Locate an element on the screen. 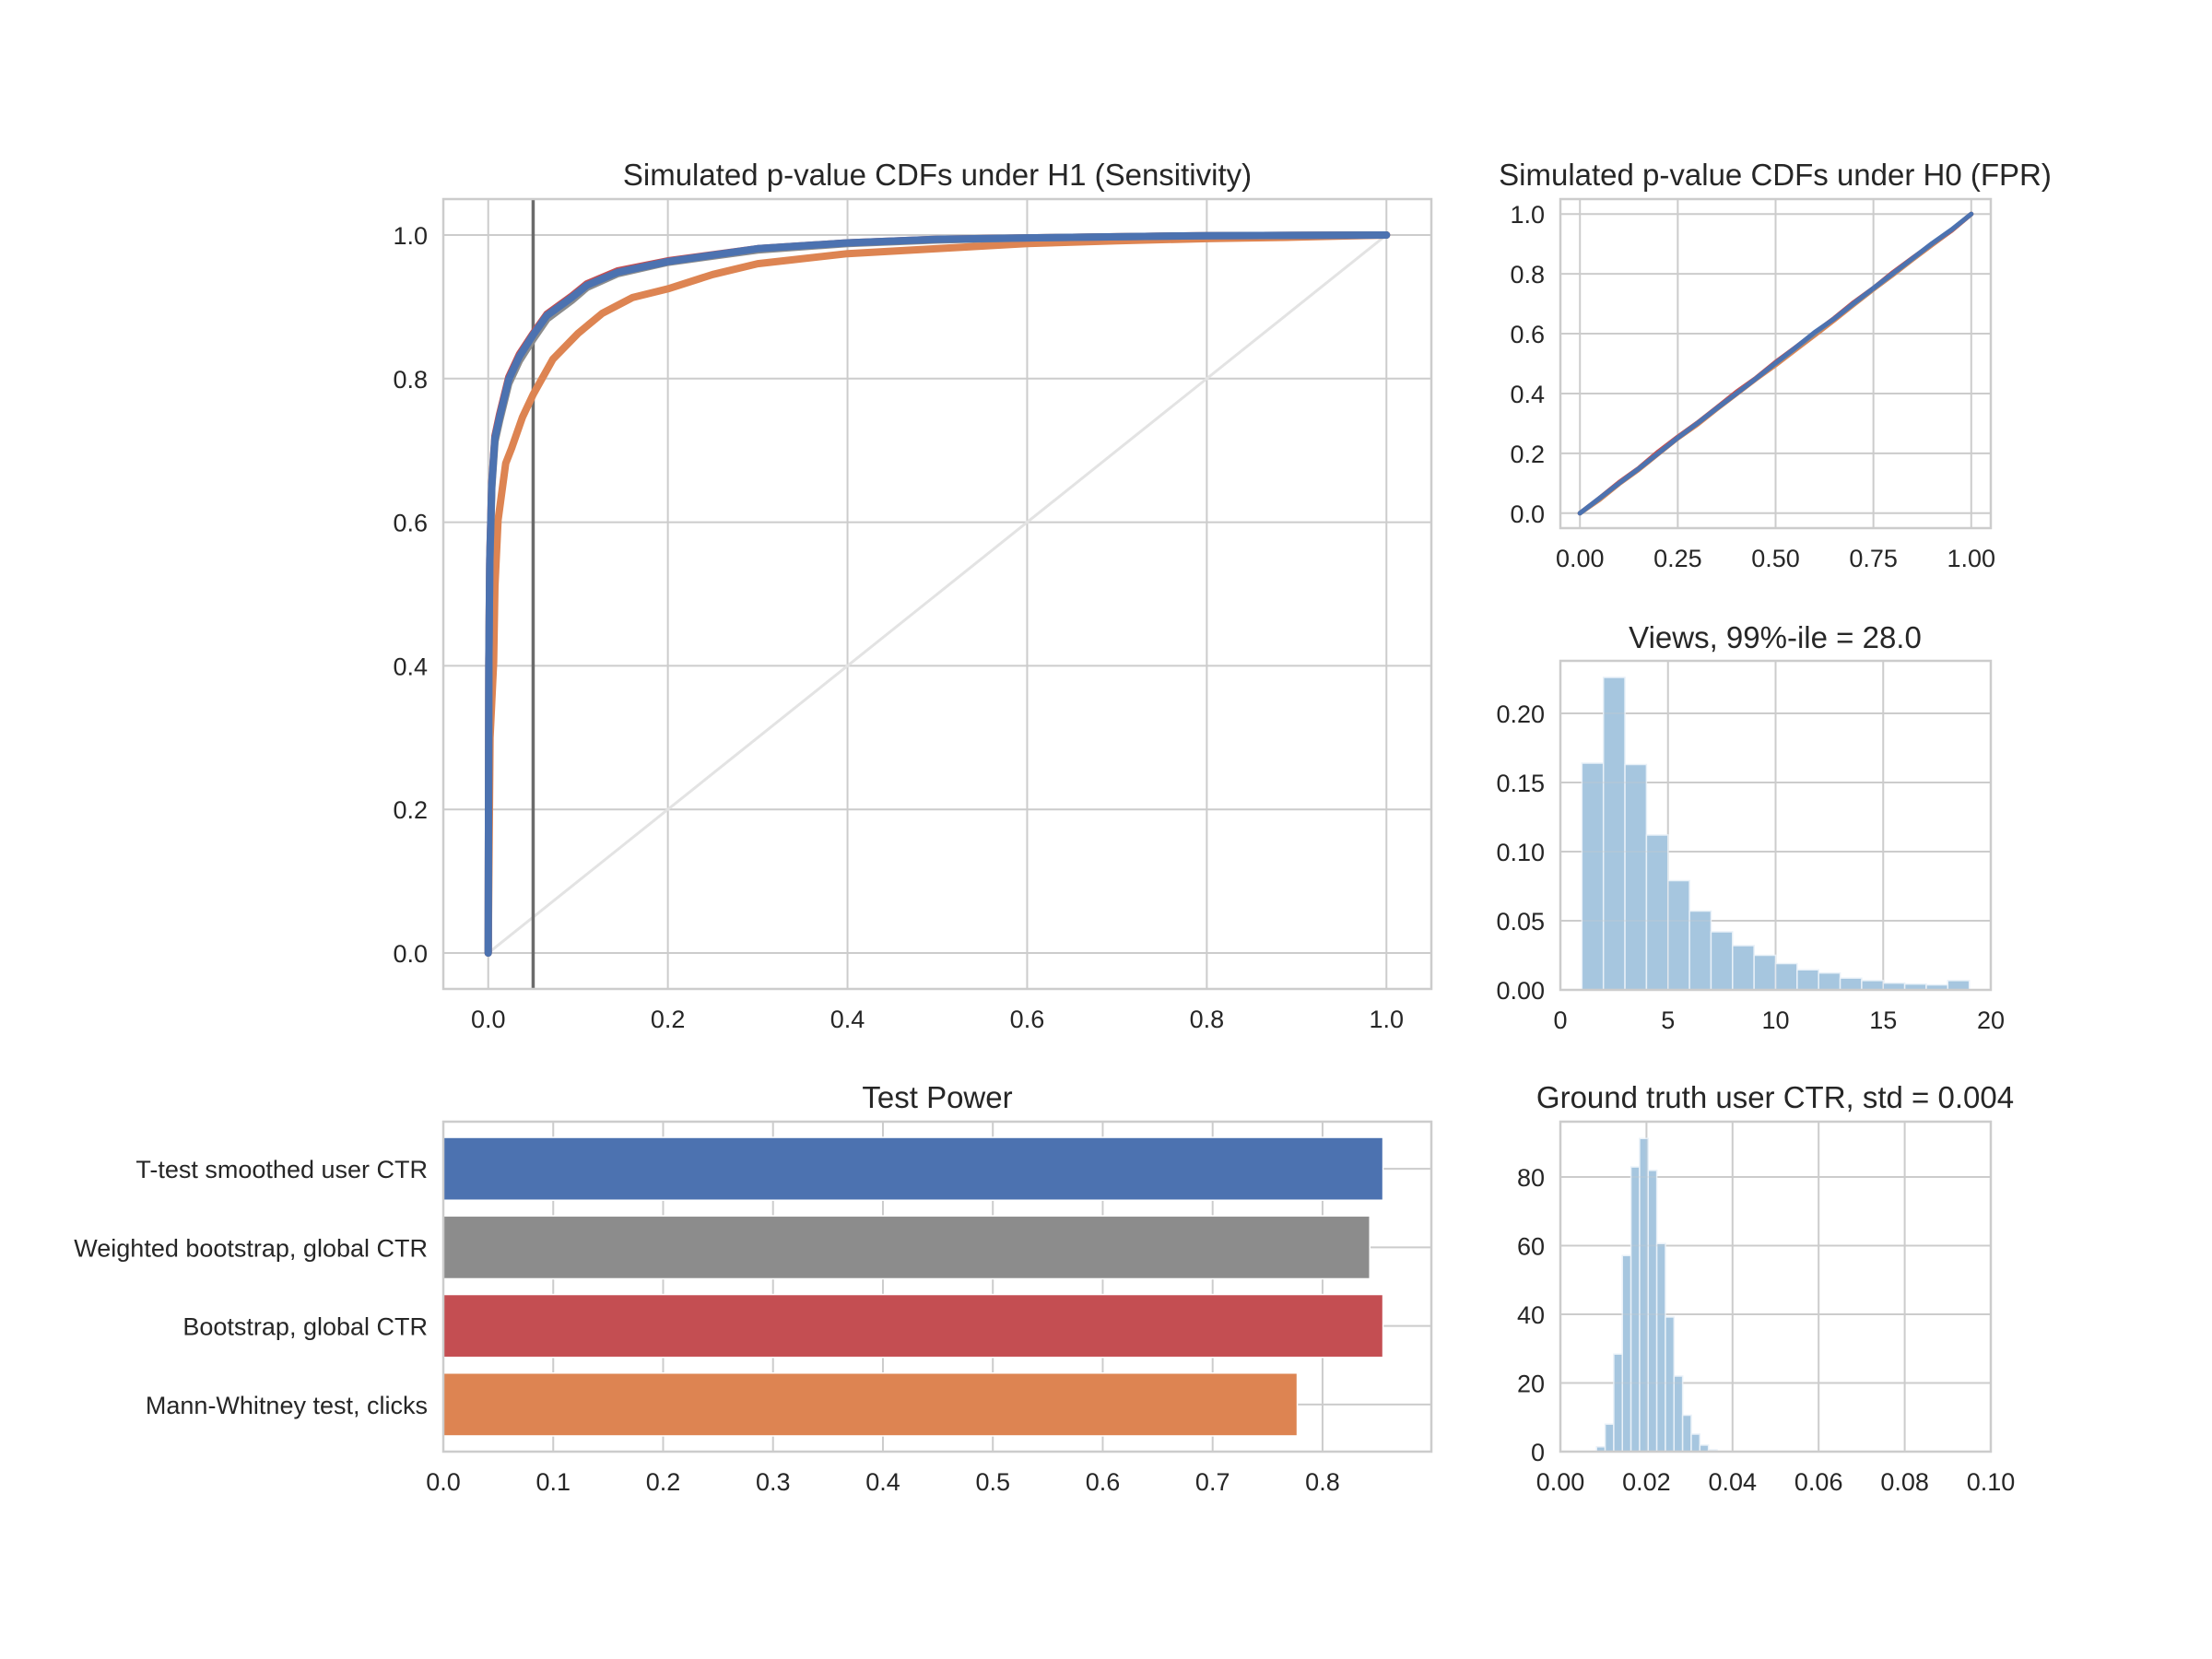 Image resolution: width=2212 pixels, height=1659 pixels. h1-y-tick-label: 0.0 is located at coordinates (410, 954).